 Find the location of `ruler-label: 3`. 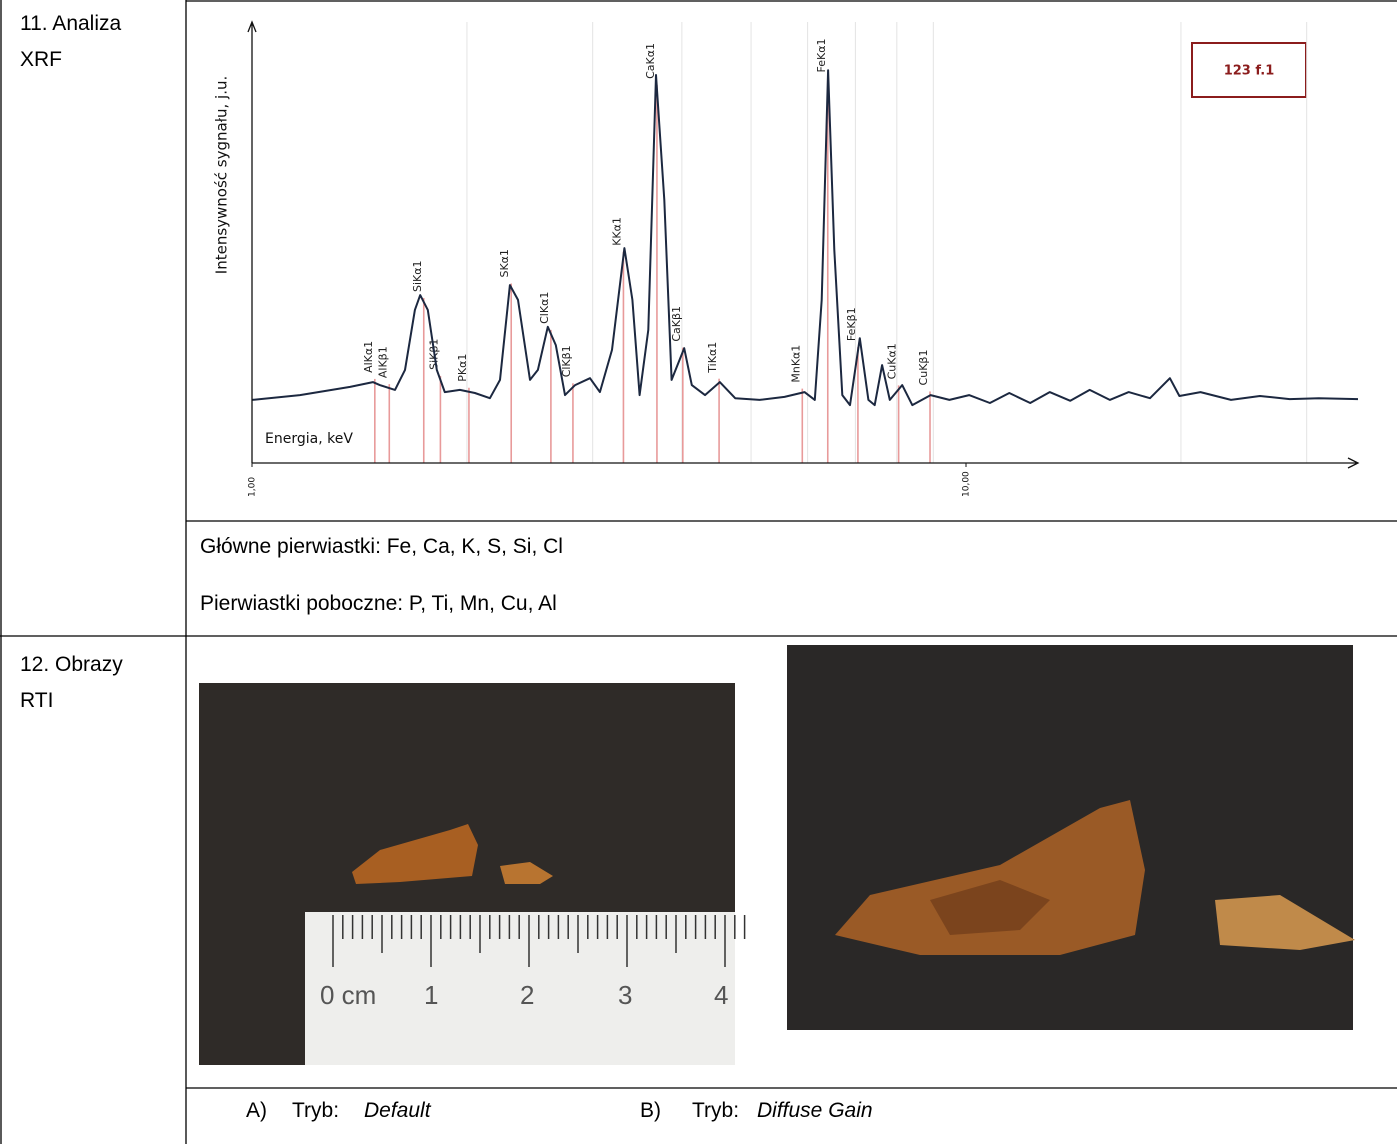

ruler-label: 3 is located at coordinates (625, 995).